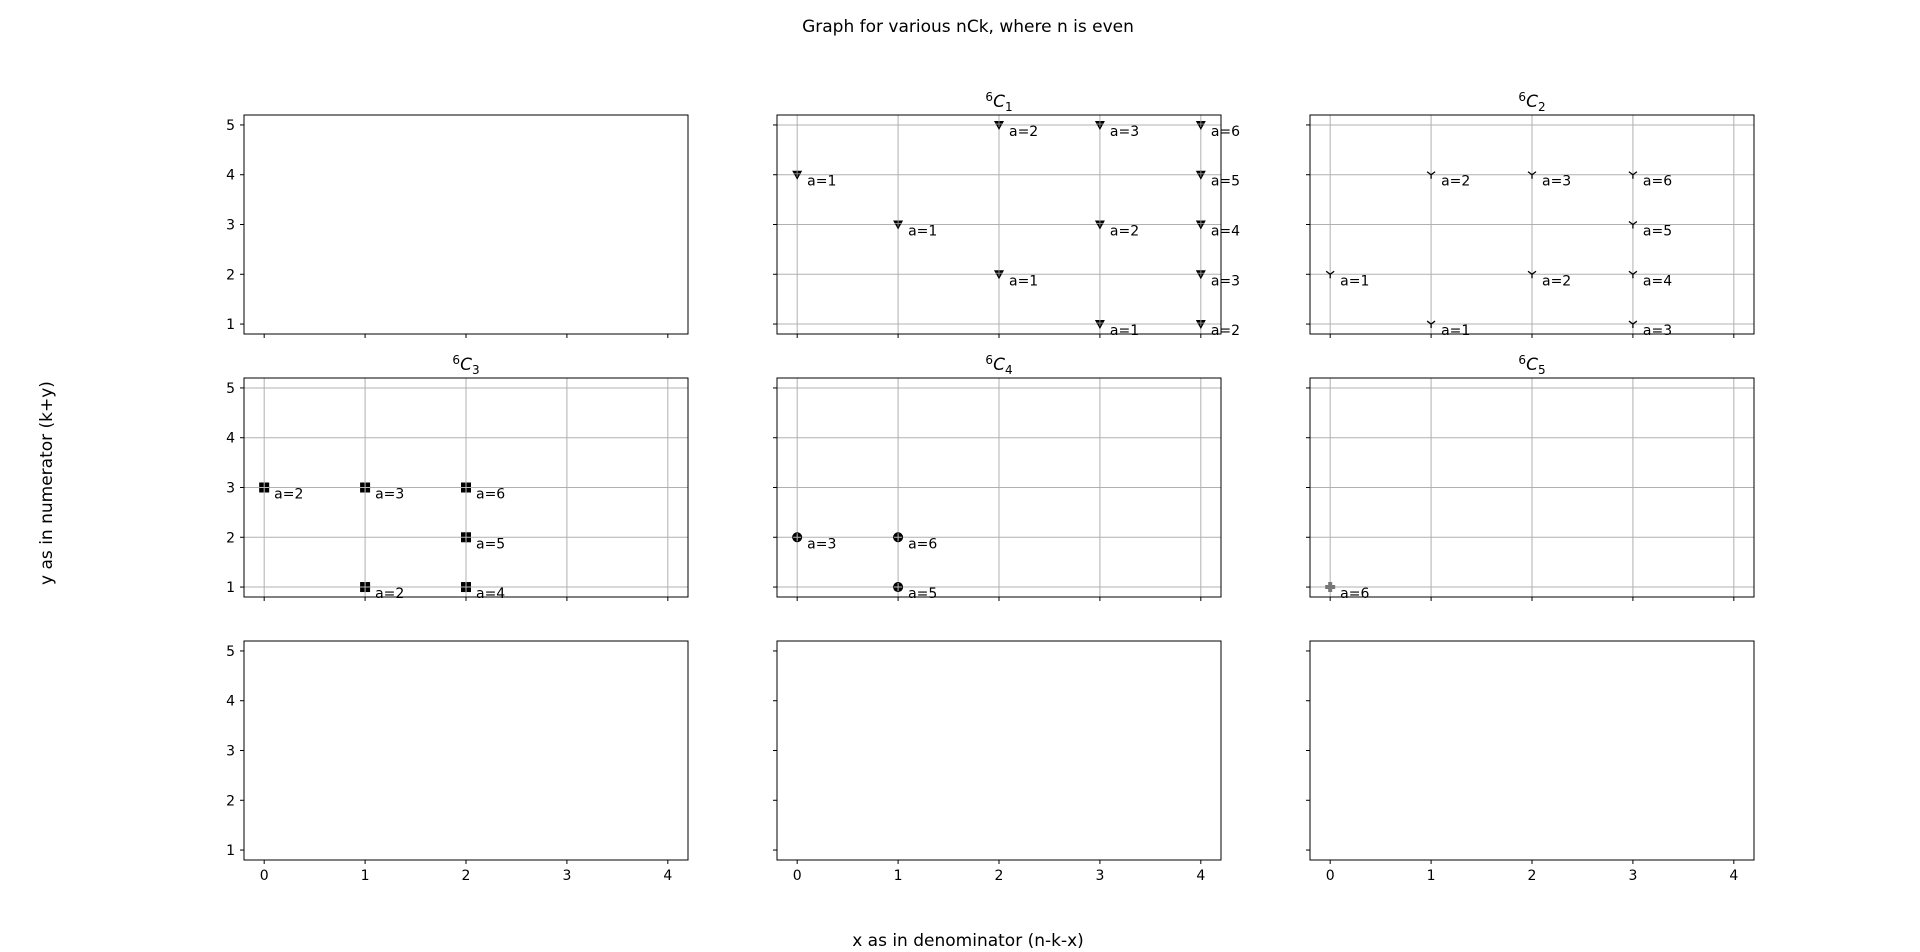 Image resolution: width=1920 pixels, height=952 pixels. What do you see at coordinates (1009, 107) in the screenshot?
I see `title-subscript: 1` at bounding box center [1009, 107].